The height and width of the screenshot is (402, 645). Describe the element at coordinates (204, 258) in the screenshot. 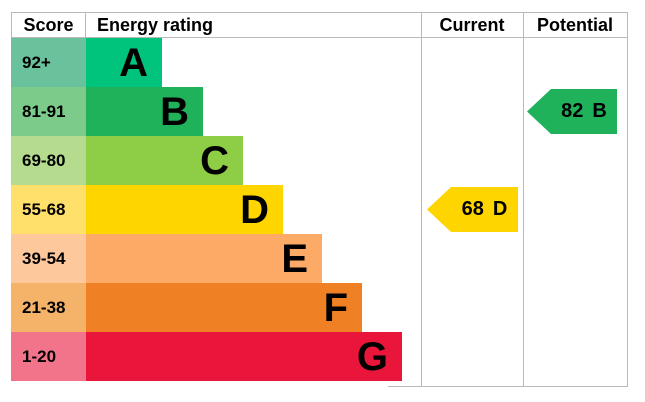

I see `band-bar: E` at that location.